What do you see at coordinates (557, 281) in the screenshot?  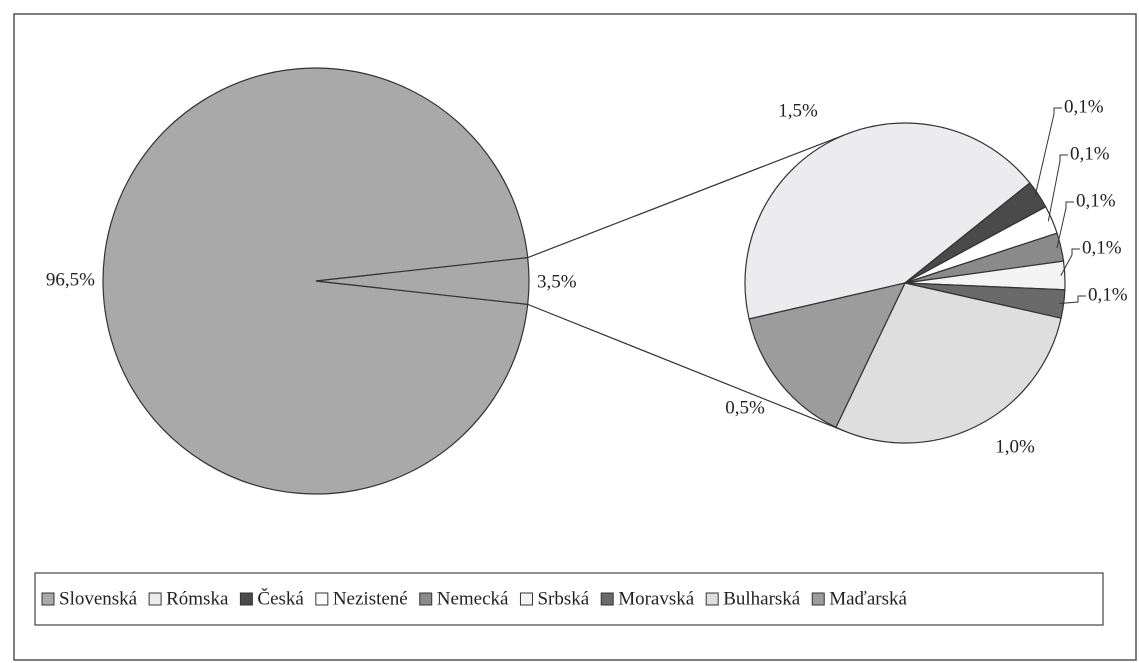 I see `data-label: 3,5%` at bounding box center [557, 281].